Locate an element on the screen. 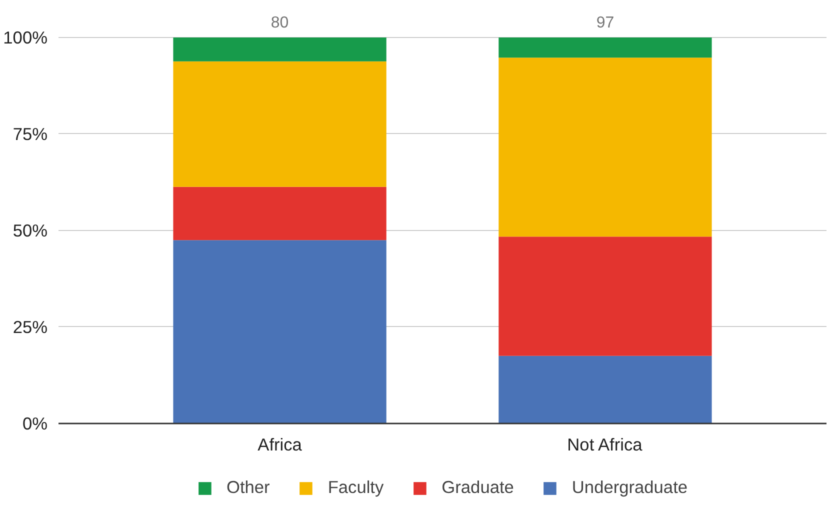 The height and width of the screenshot is (525, 830). annotation: 80 is located at coordinates (279, 23).